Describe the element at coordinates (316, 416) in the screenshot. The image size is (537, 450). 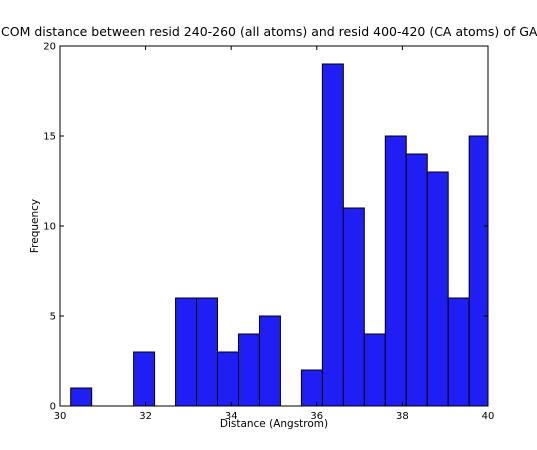
I see `x-tick-label: 36` at that location.